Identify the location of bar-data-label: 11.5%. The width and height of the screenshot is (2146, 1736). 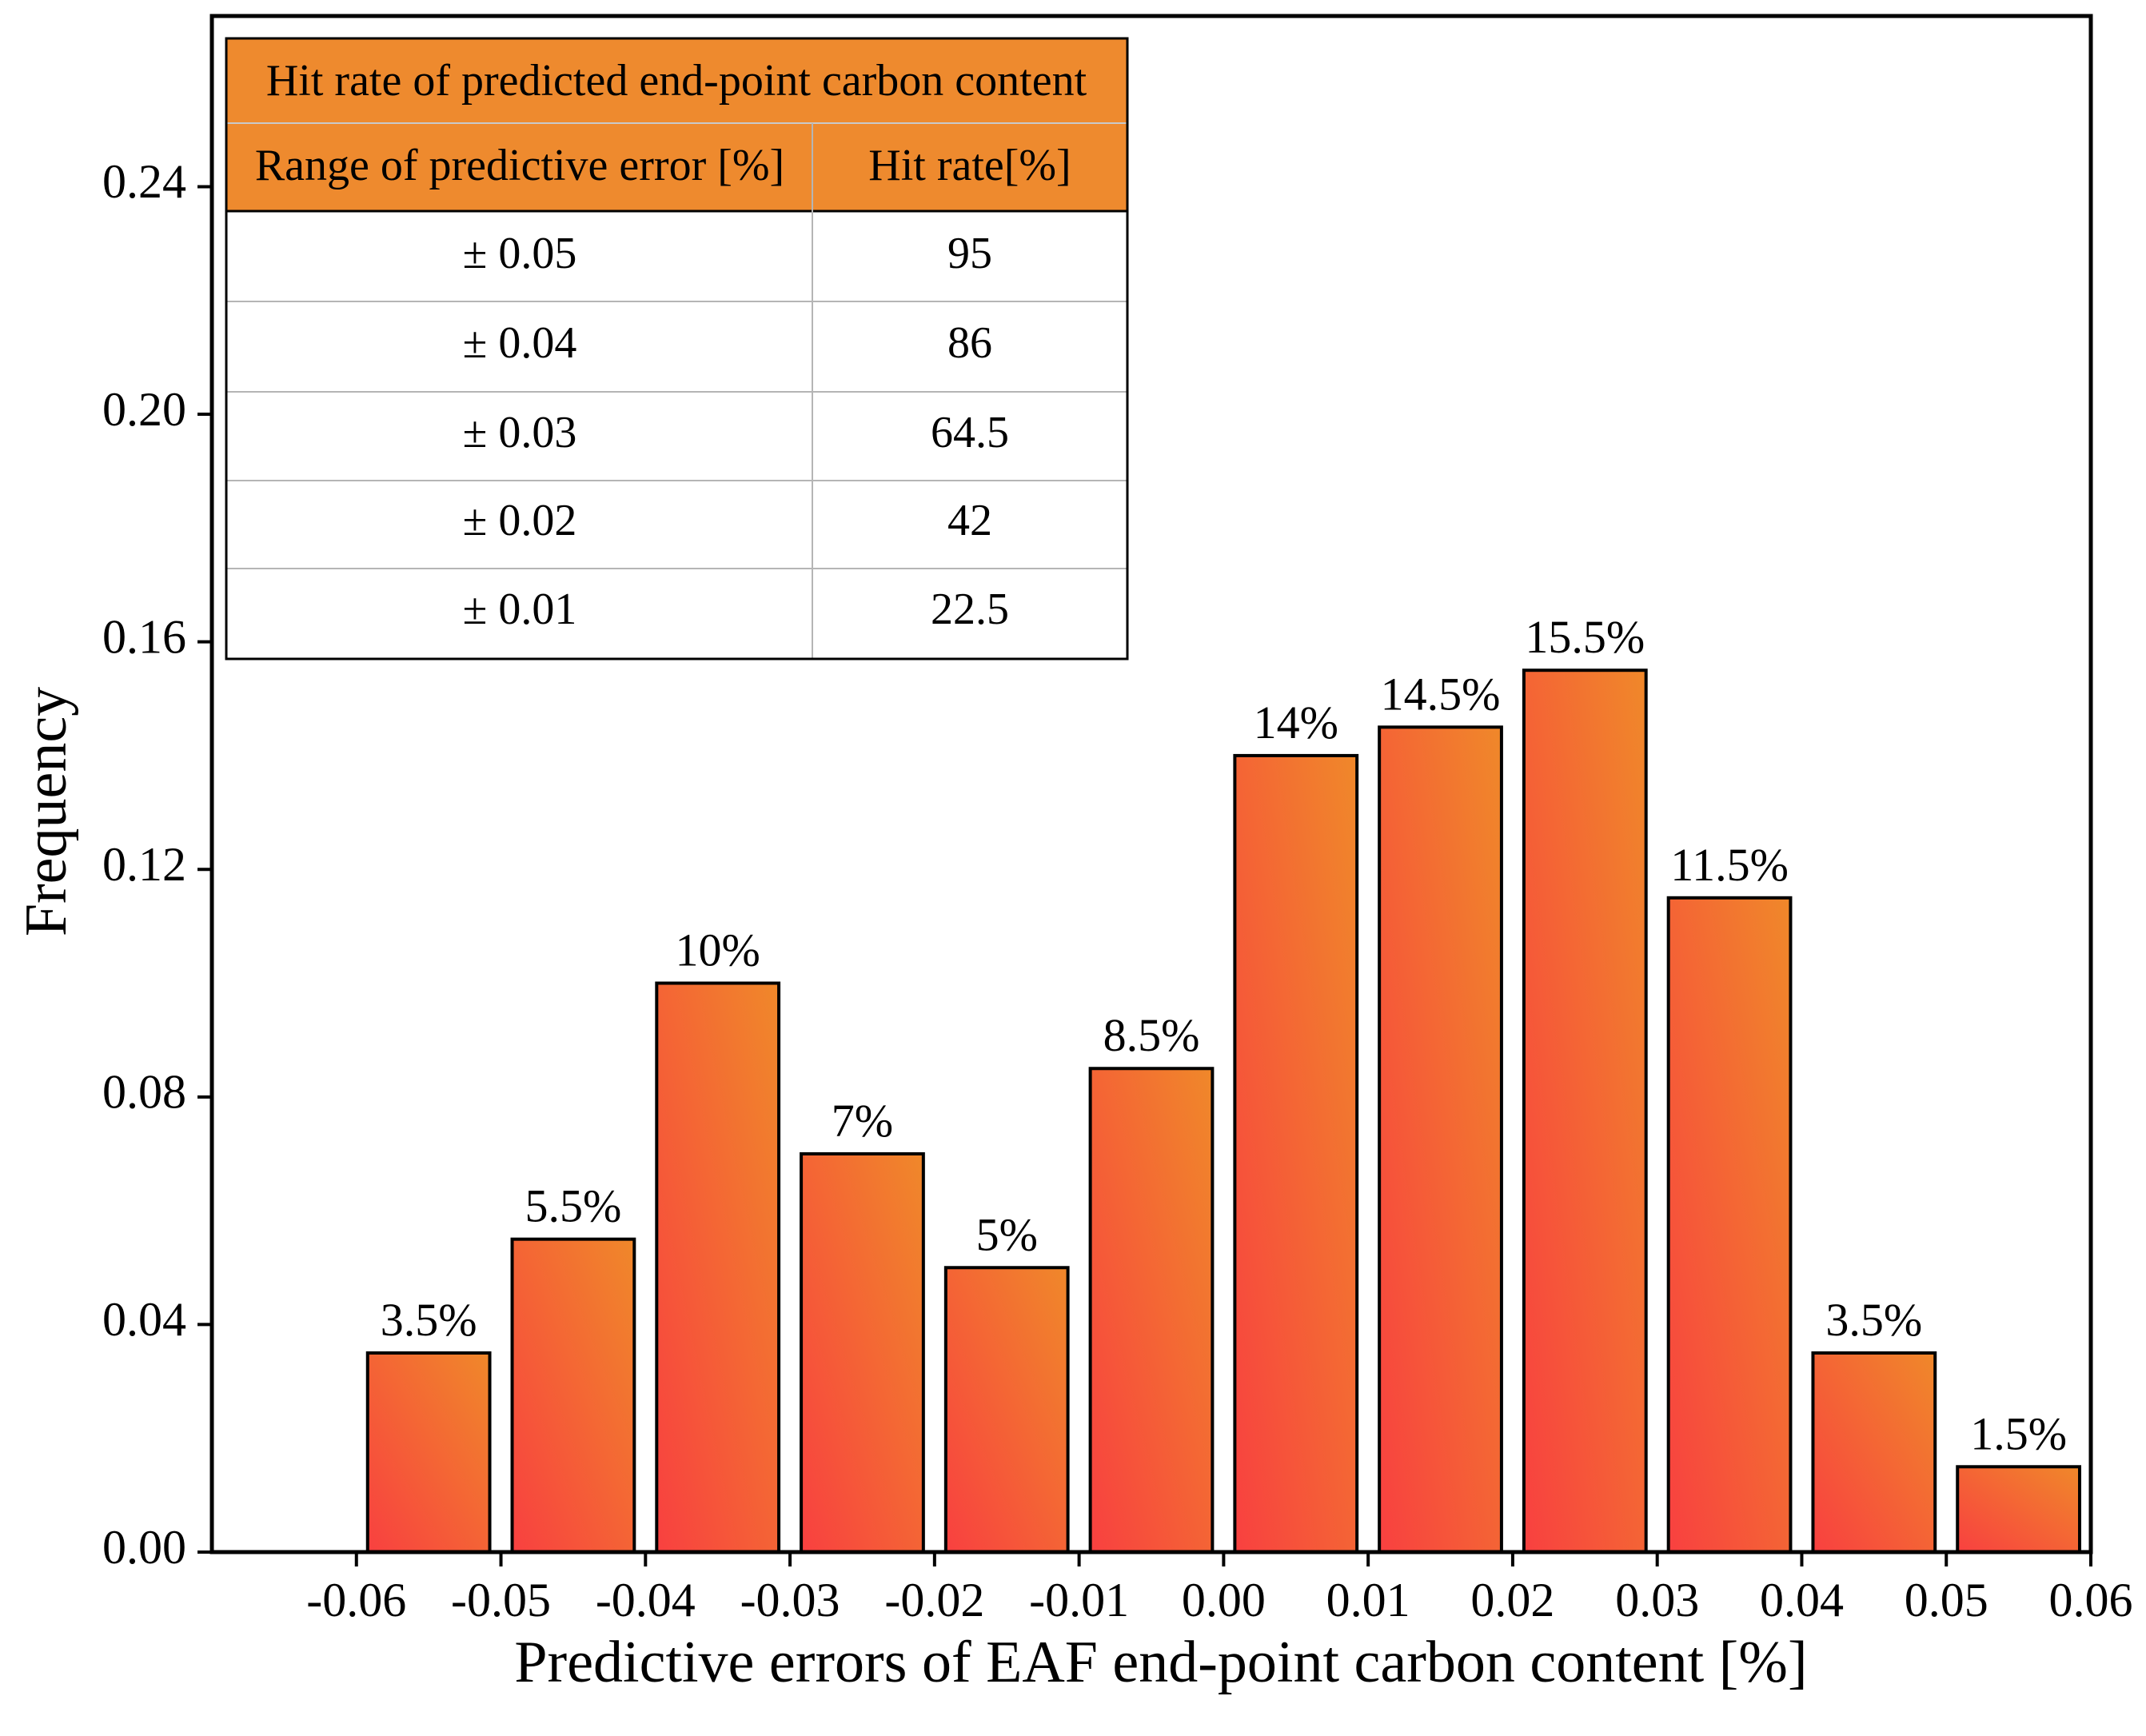
(1730, 865).